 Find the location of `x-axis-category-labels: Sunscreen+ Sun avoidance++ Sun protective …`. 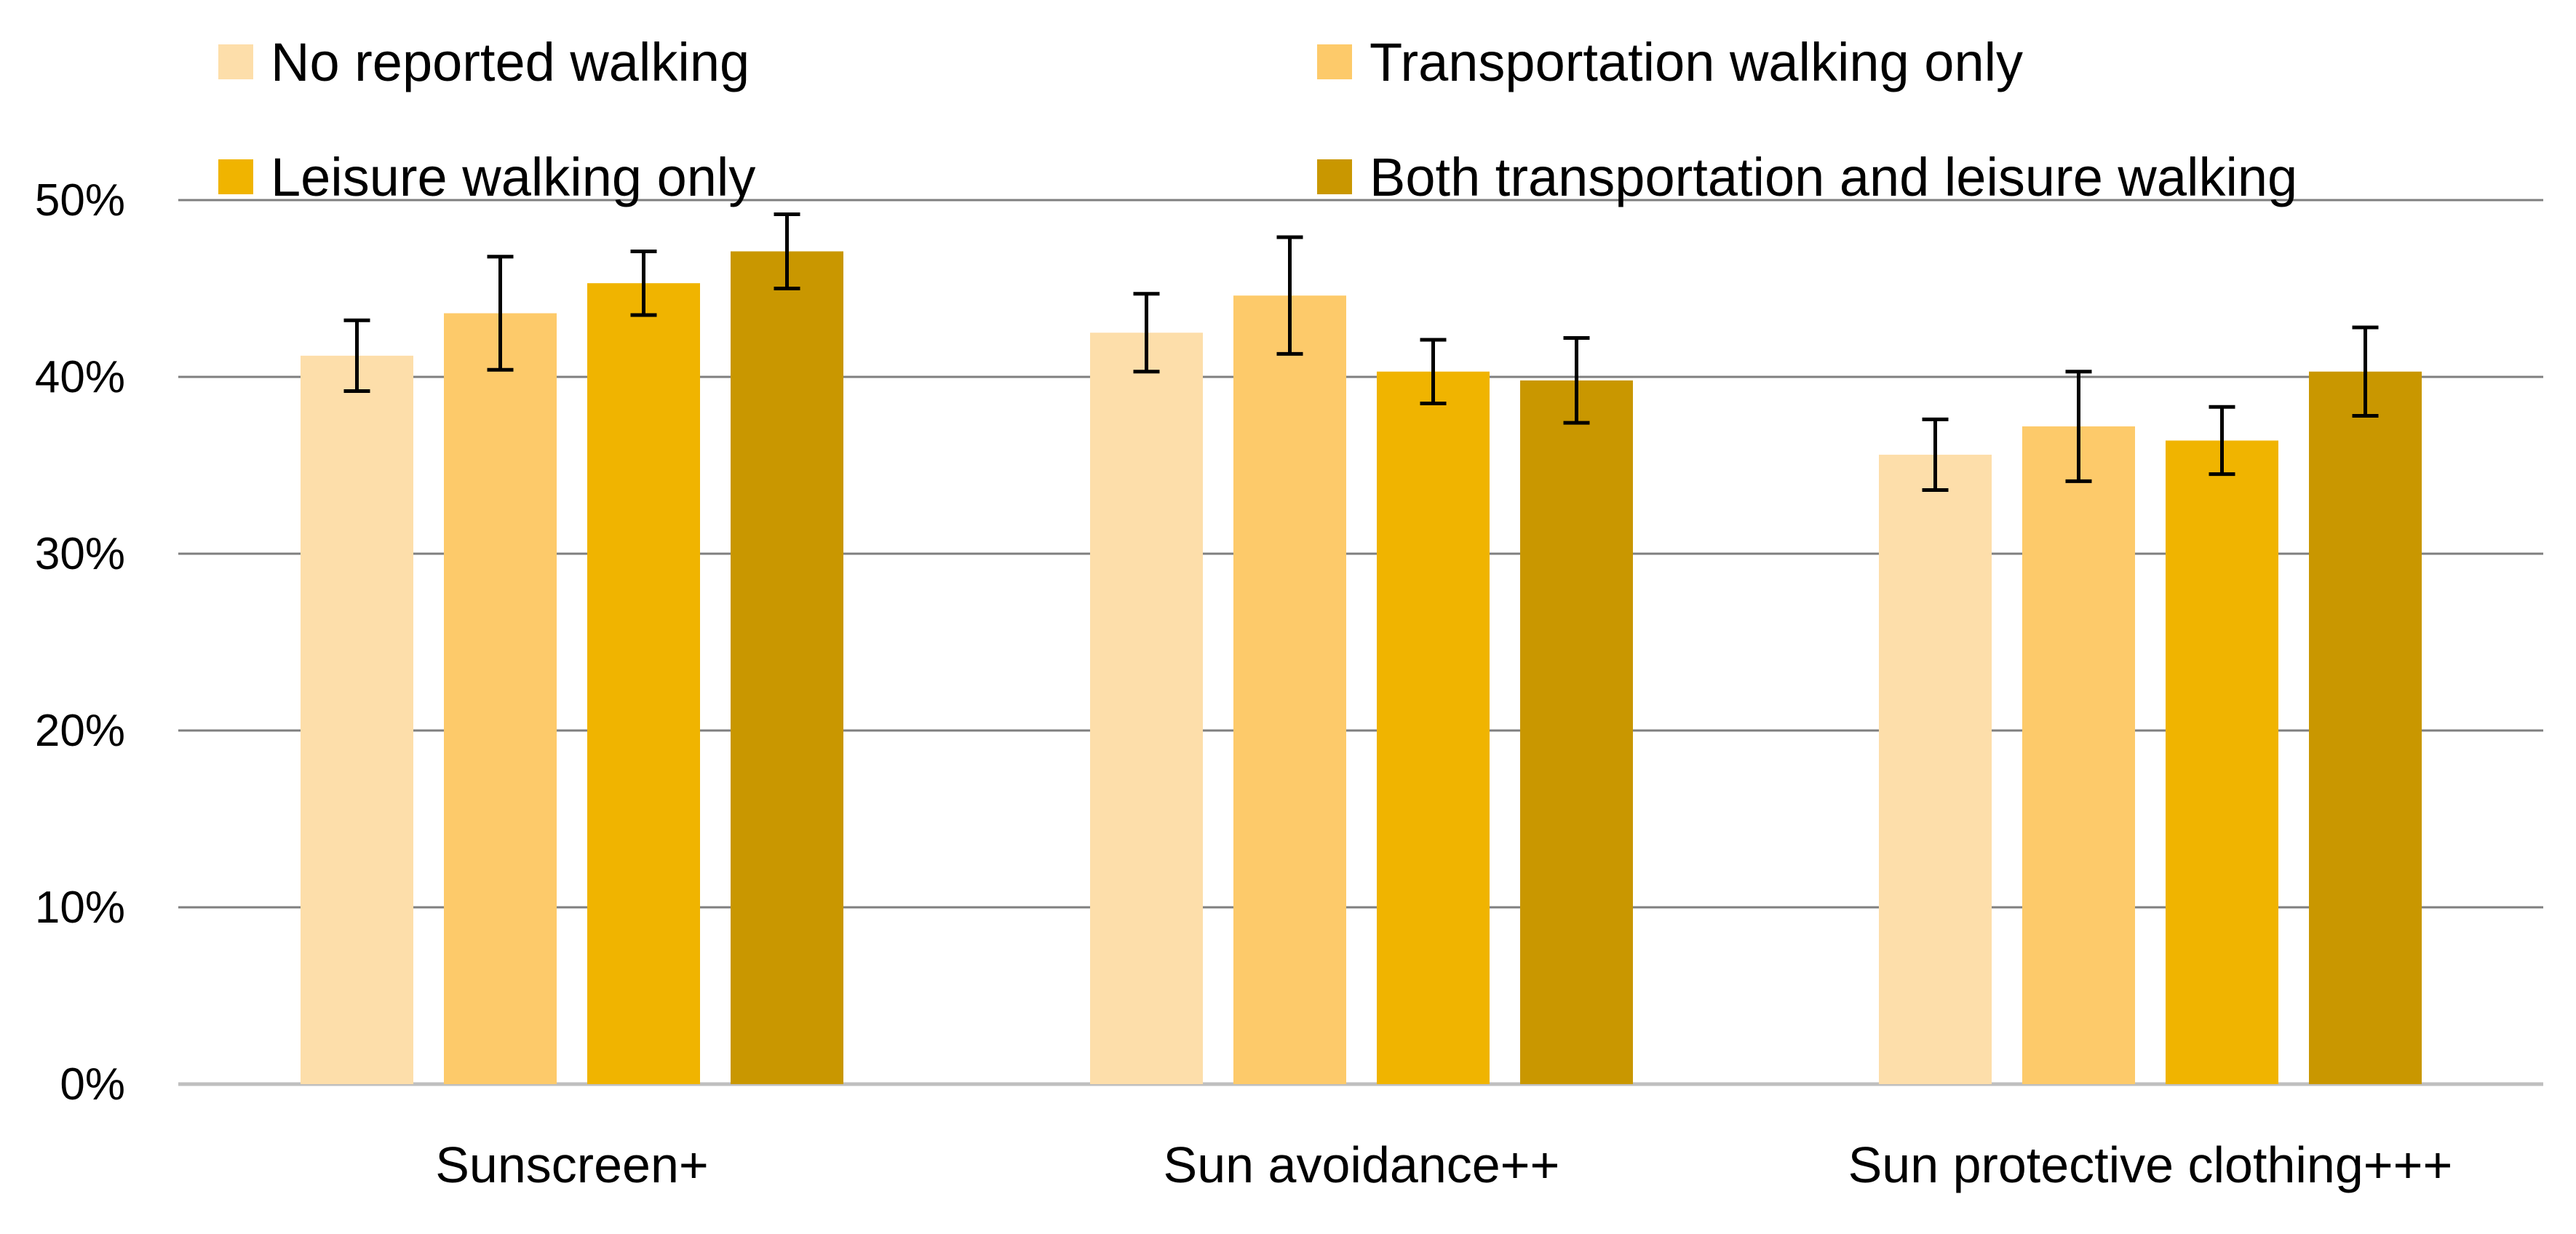

x-axis-category-labels: Sunscreen+ Sun avoidance++ Sun protective … is located at coordinates (1443, 1165).